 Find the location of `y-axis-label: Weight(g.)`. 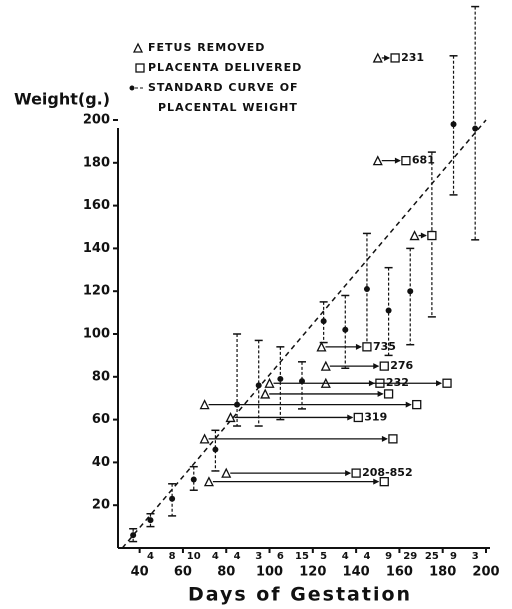

y-axis-label: Weight(g.) is located at coordinates (62, 99).